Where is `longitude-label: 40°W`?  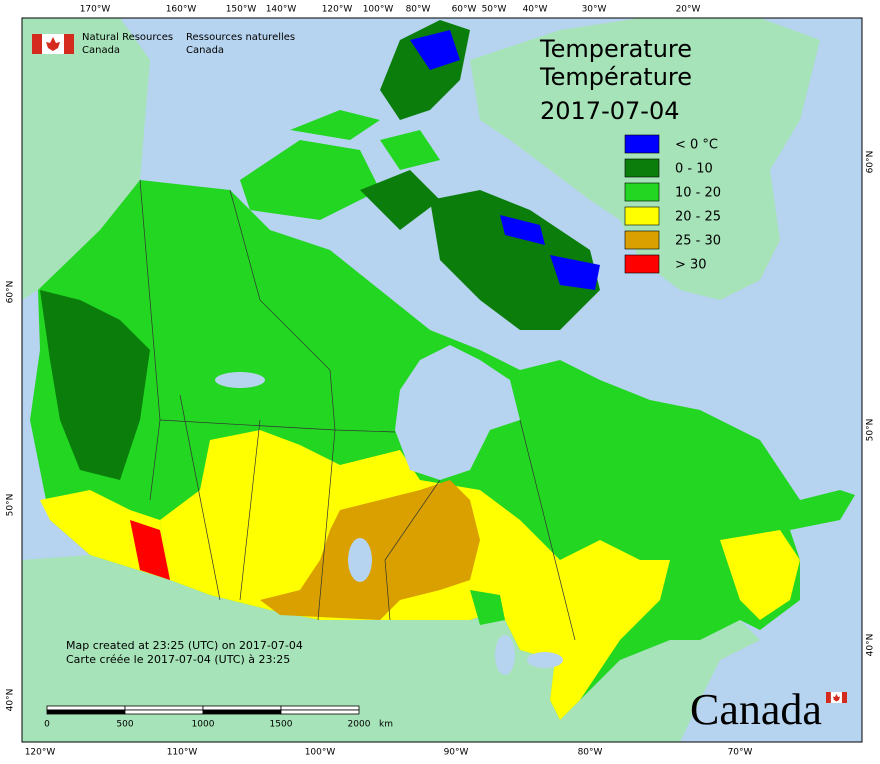 longitude-label: 40°W is located at coordinates (535, 10).